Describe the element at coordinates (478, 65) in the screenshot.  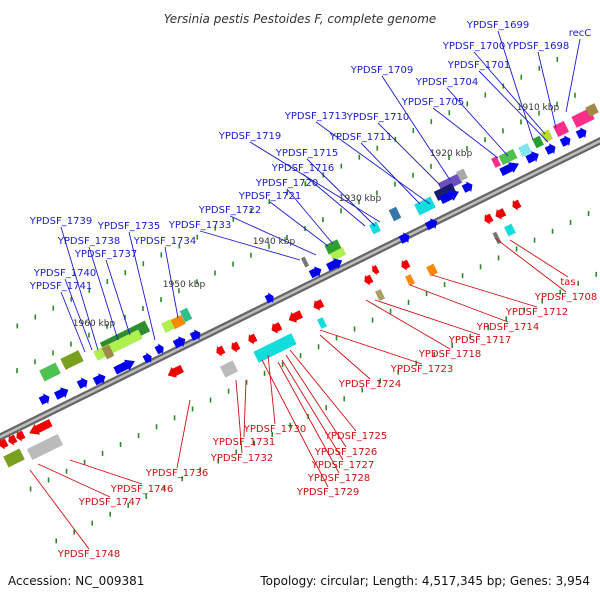
I see `forward-gene-label: YPDSF_1701` at that location.